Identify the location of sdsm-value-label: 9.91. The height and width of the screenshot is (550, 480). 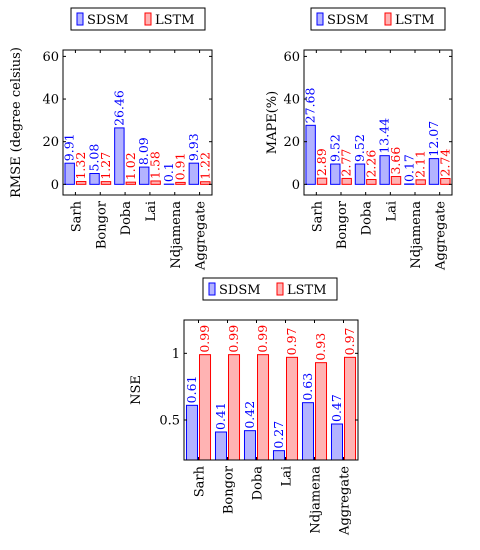
(69, 147).